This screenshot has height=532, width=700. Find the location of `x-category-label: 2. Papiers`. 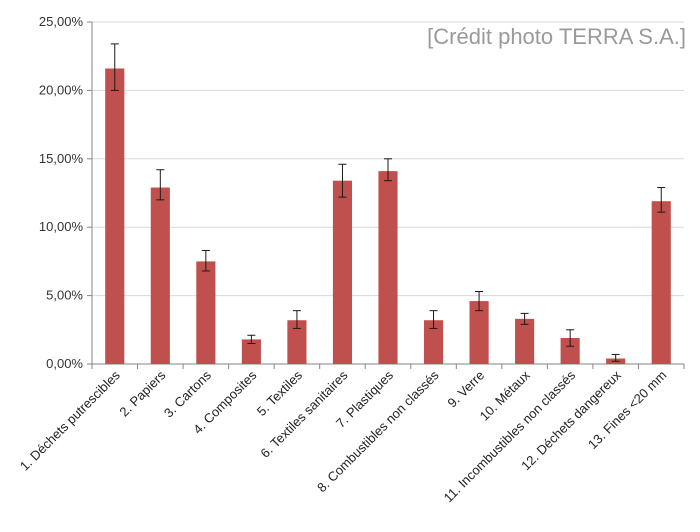

x-category-label: 2. Papiers is located at coordinates (142, 393).